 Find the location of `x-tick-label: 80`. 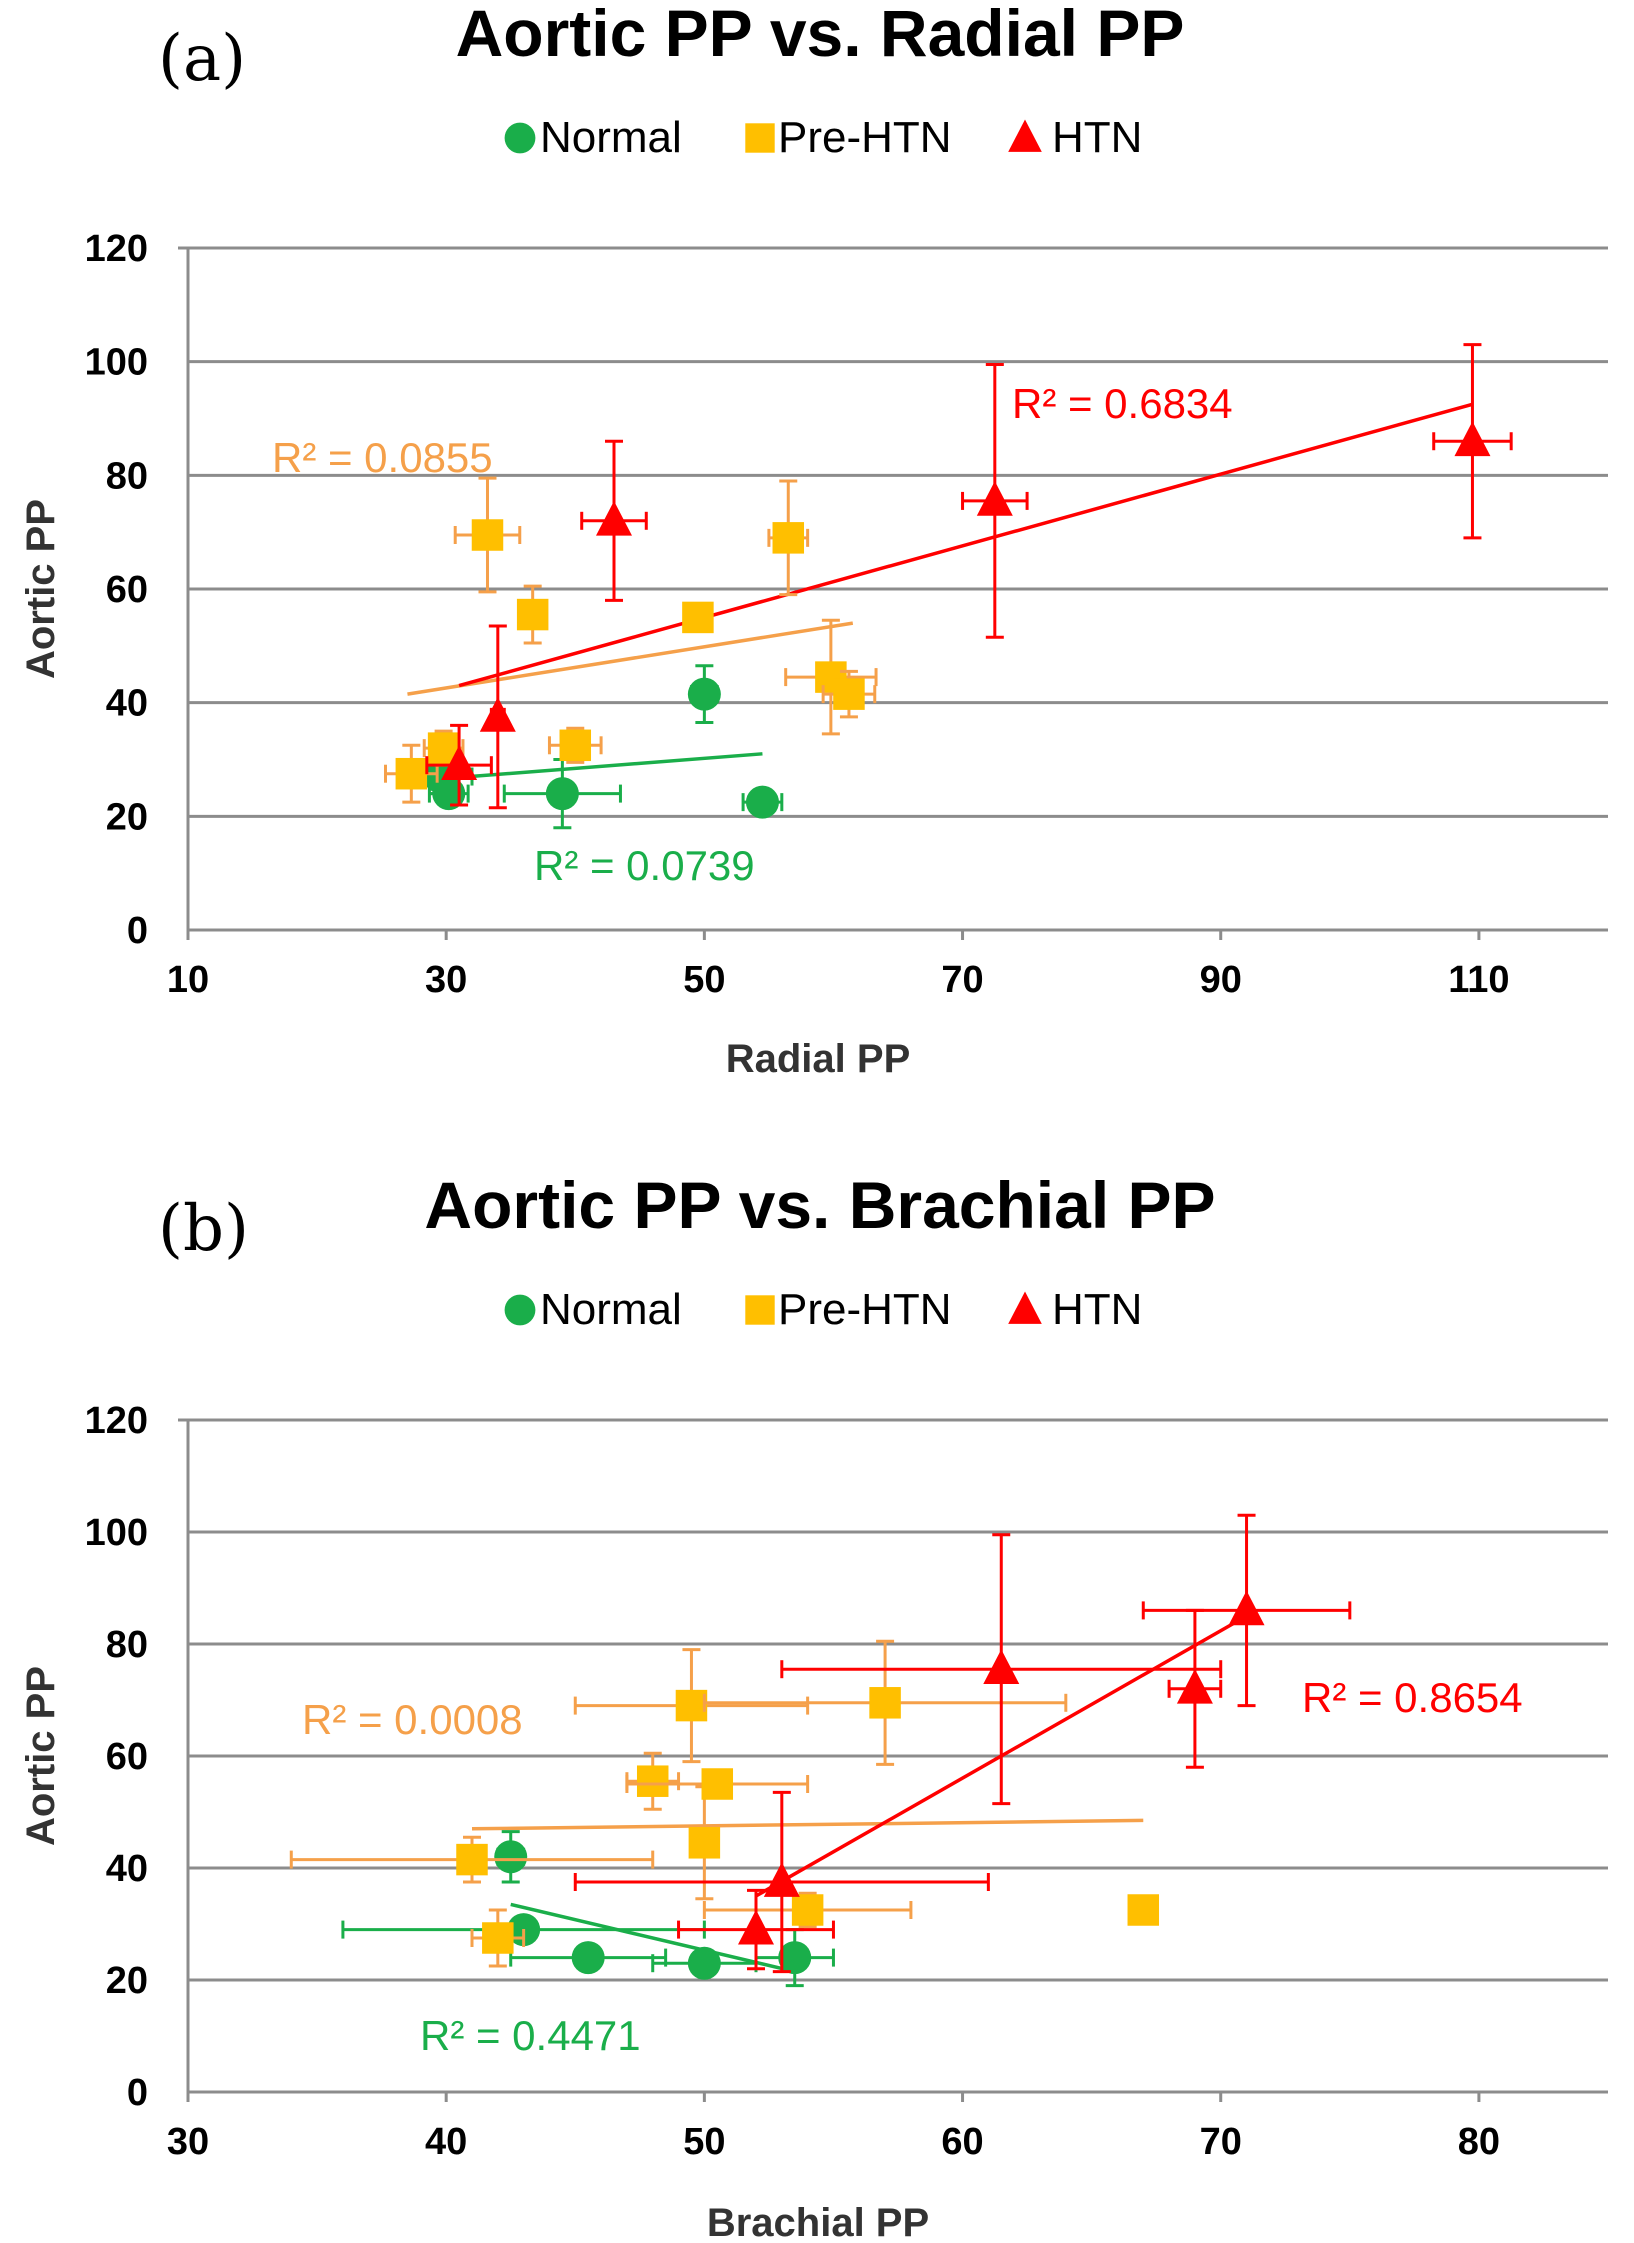

x-tick-label: 80 is located at coordinates (1479, 2142).